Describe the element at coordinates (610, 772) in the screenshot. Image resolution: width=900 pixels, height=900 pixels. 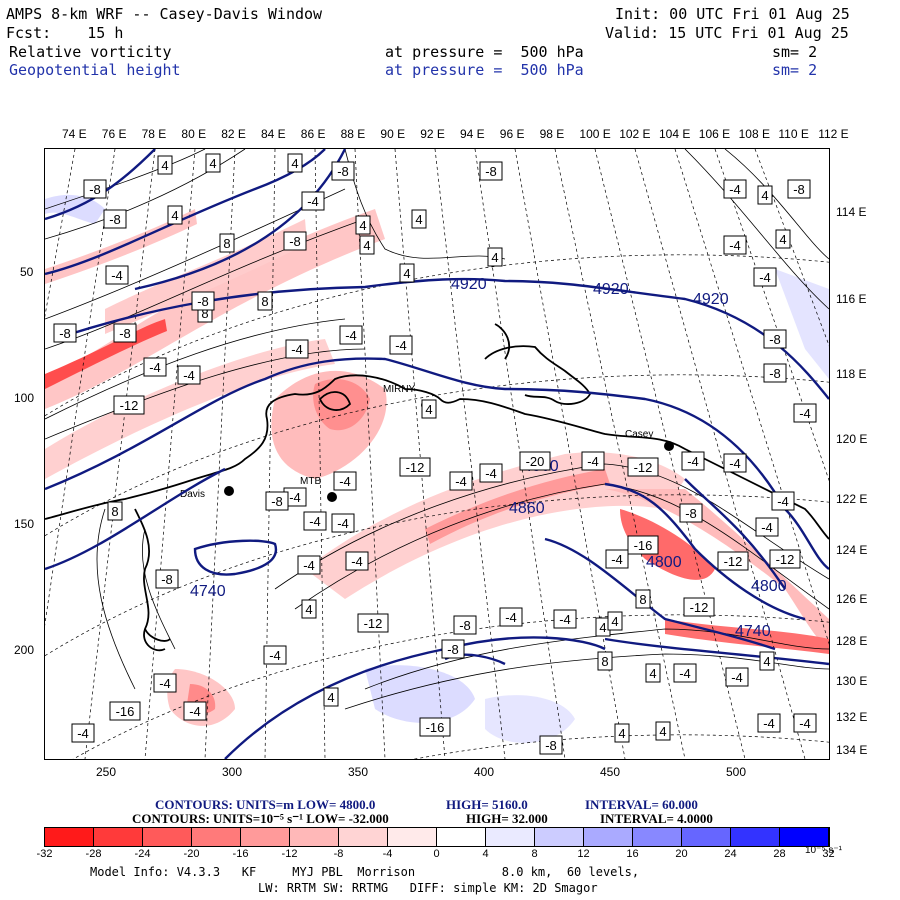
I see `x-tick-label: 450` at that location.